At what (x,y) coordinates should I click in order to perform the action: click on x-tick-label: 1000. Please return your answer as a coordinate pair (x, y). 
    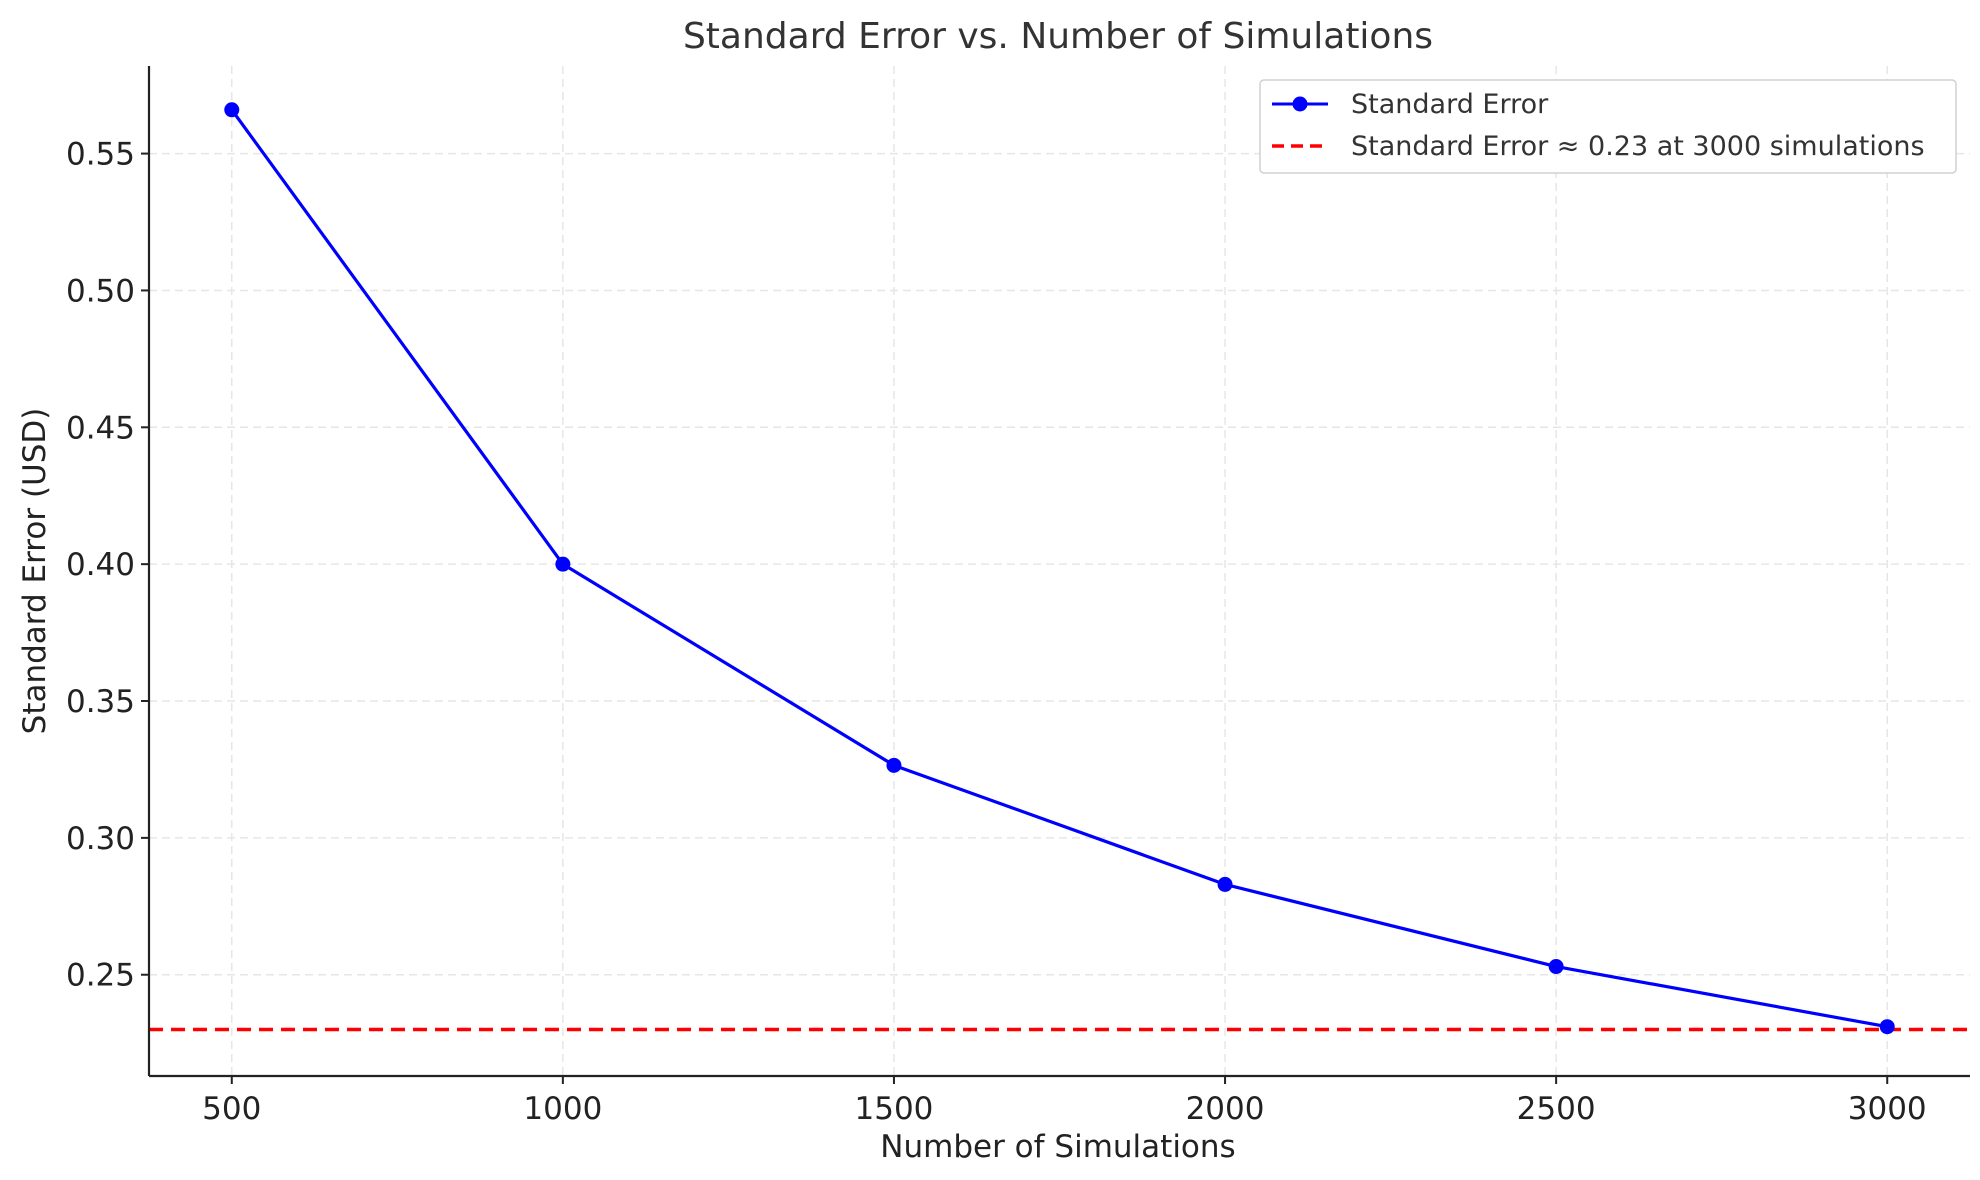
    Looking at the image, I should click on (562, 1109).